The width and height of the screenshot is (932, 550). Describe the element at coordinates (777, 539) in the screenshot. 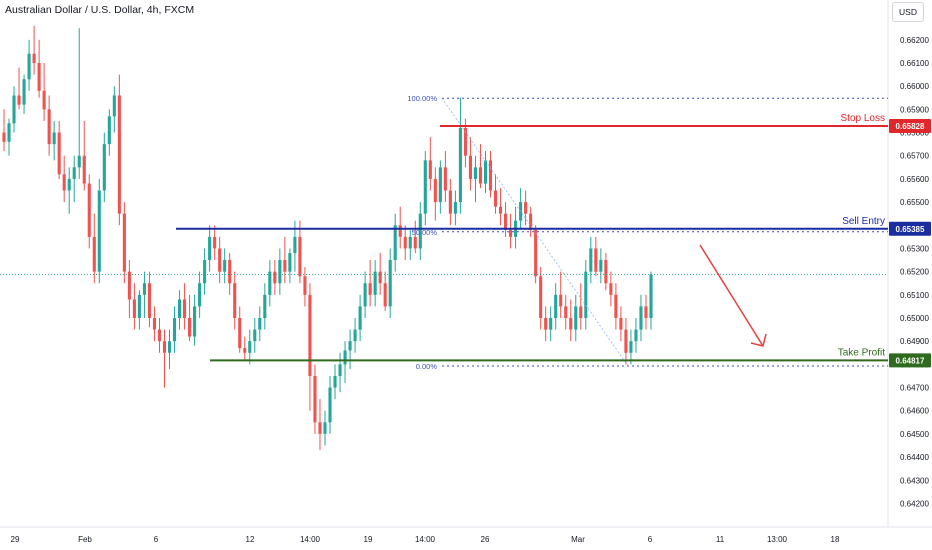

I see `time-tick-label: 13:00` at that location.